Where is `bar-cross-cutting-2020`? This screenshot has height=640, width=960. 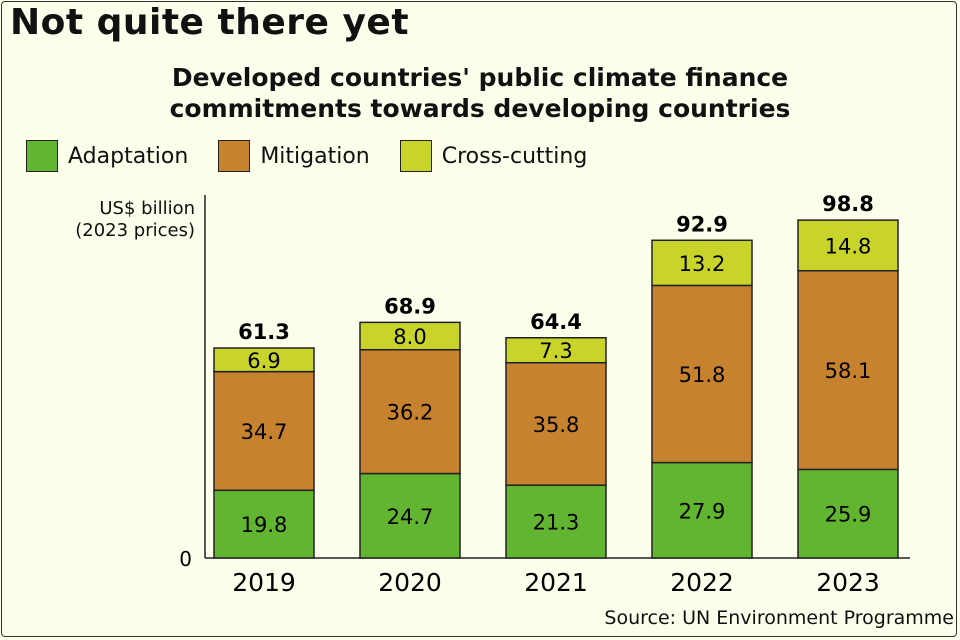 bar-cross-cutting-2020 is located at coordinates (410, 336).